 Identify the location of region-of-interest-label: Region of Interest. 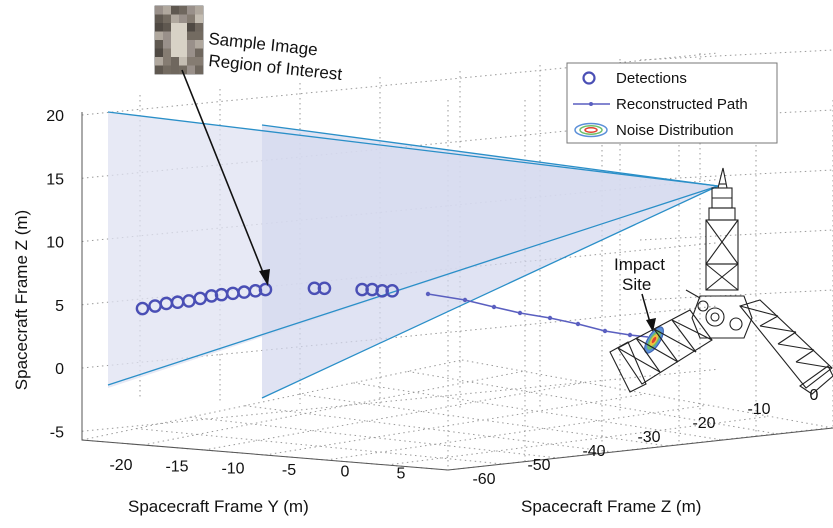
(276, 67).